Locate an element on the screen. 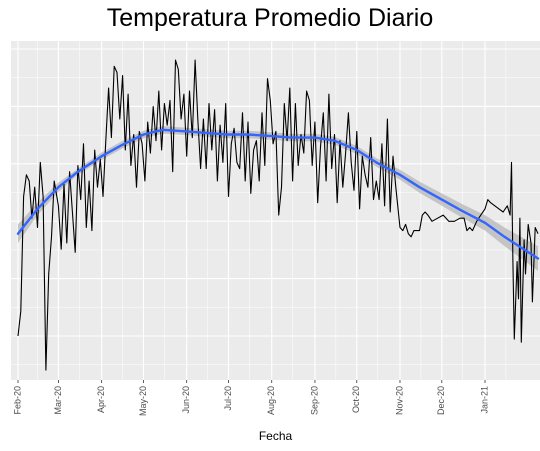  x-tick-label: May-20 is located at coordinates (143, 401).